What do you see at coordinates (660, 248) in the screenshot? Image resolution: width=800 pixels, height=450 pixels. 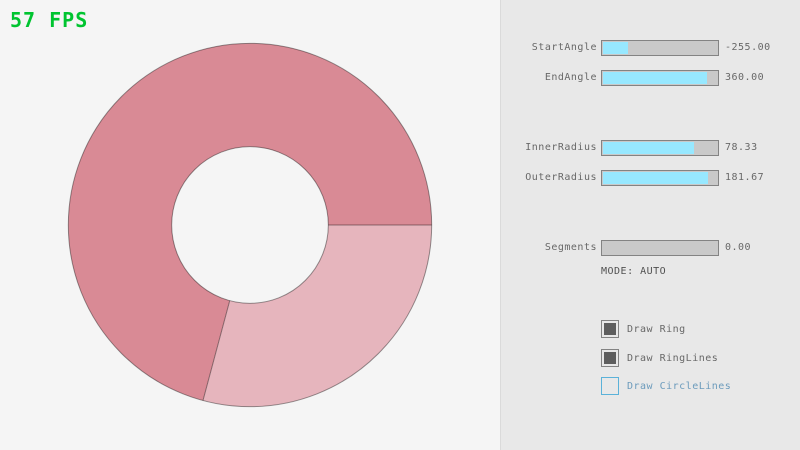 I see `segments-slider` at bounding box center [660, 248].